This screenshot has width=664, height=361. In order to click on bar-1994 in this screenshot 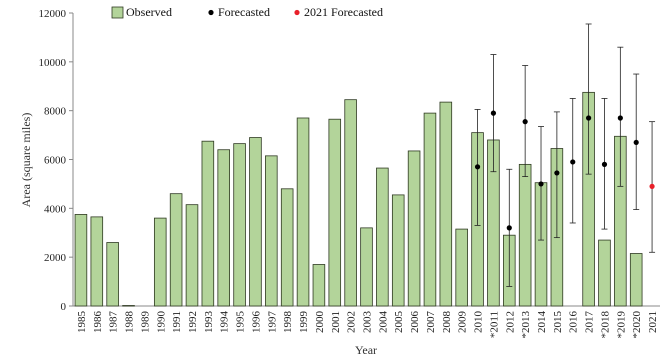, I will do `click(223, 228)`.